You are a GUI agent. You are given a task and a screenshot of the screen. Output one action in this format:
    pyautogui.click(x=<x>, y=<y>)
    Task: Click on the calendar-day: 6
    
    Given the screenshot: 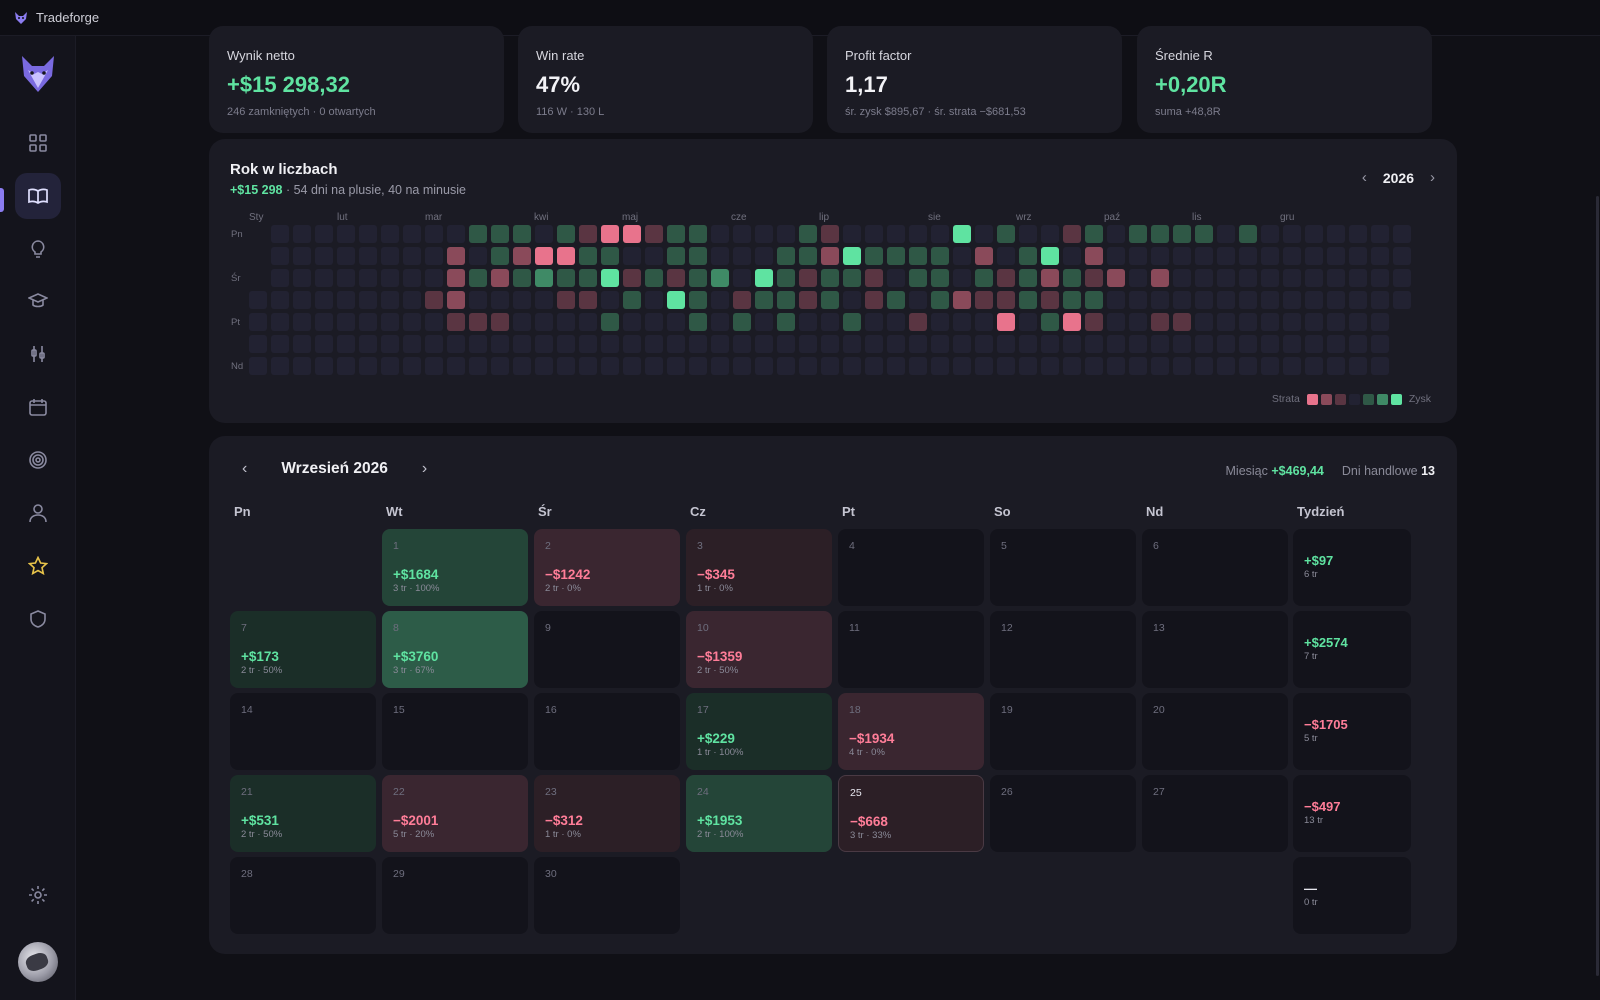 What is the action you would take?
    pyautogui.click(x=1215, y=567)
    